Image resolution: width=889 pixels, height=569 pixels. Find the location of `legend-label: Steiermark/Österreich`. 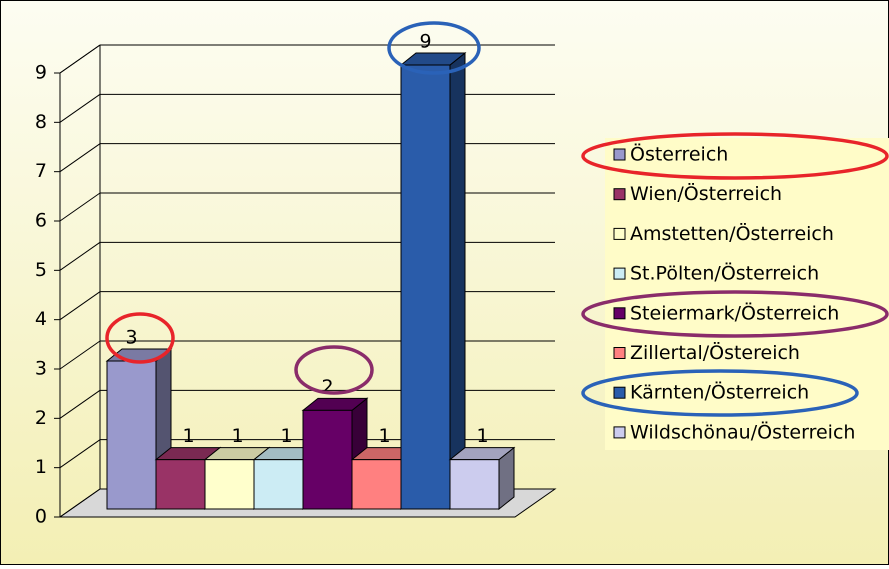

legend-label: Steiermark/Österreich is located at coordinates (734, 312).